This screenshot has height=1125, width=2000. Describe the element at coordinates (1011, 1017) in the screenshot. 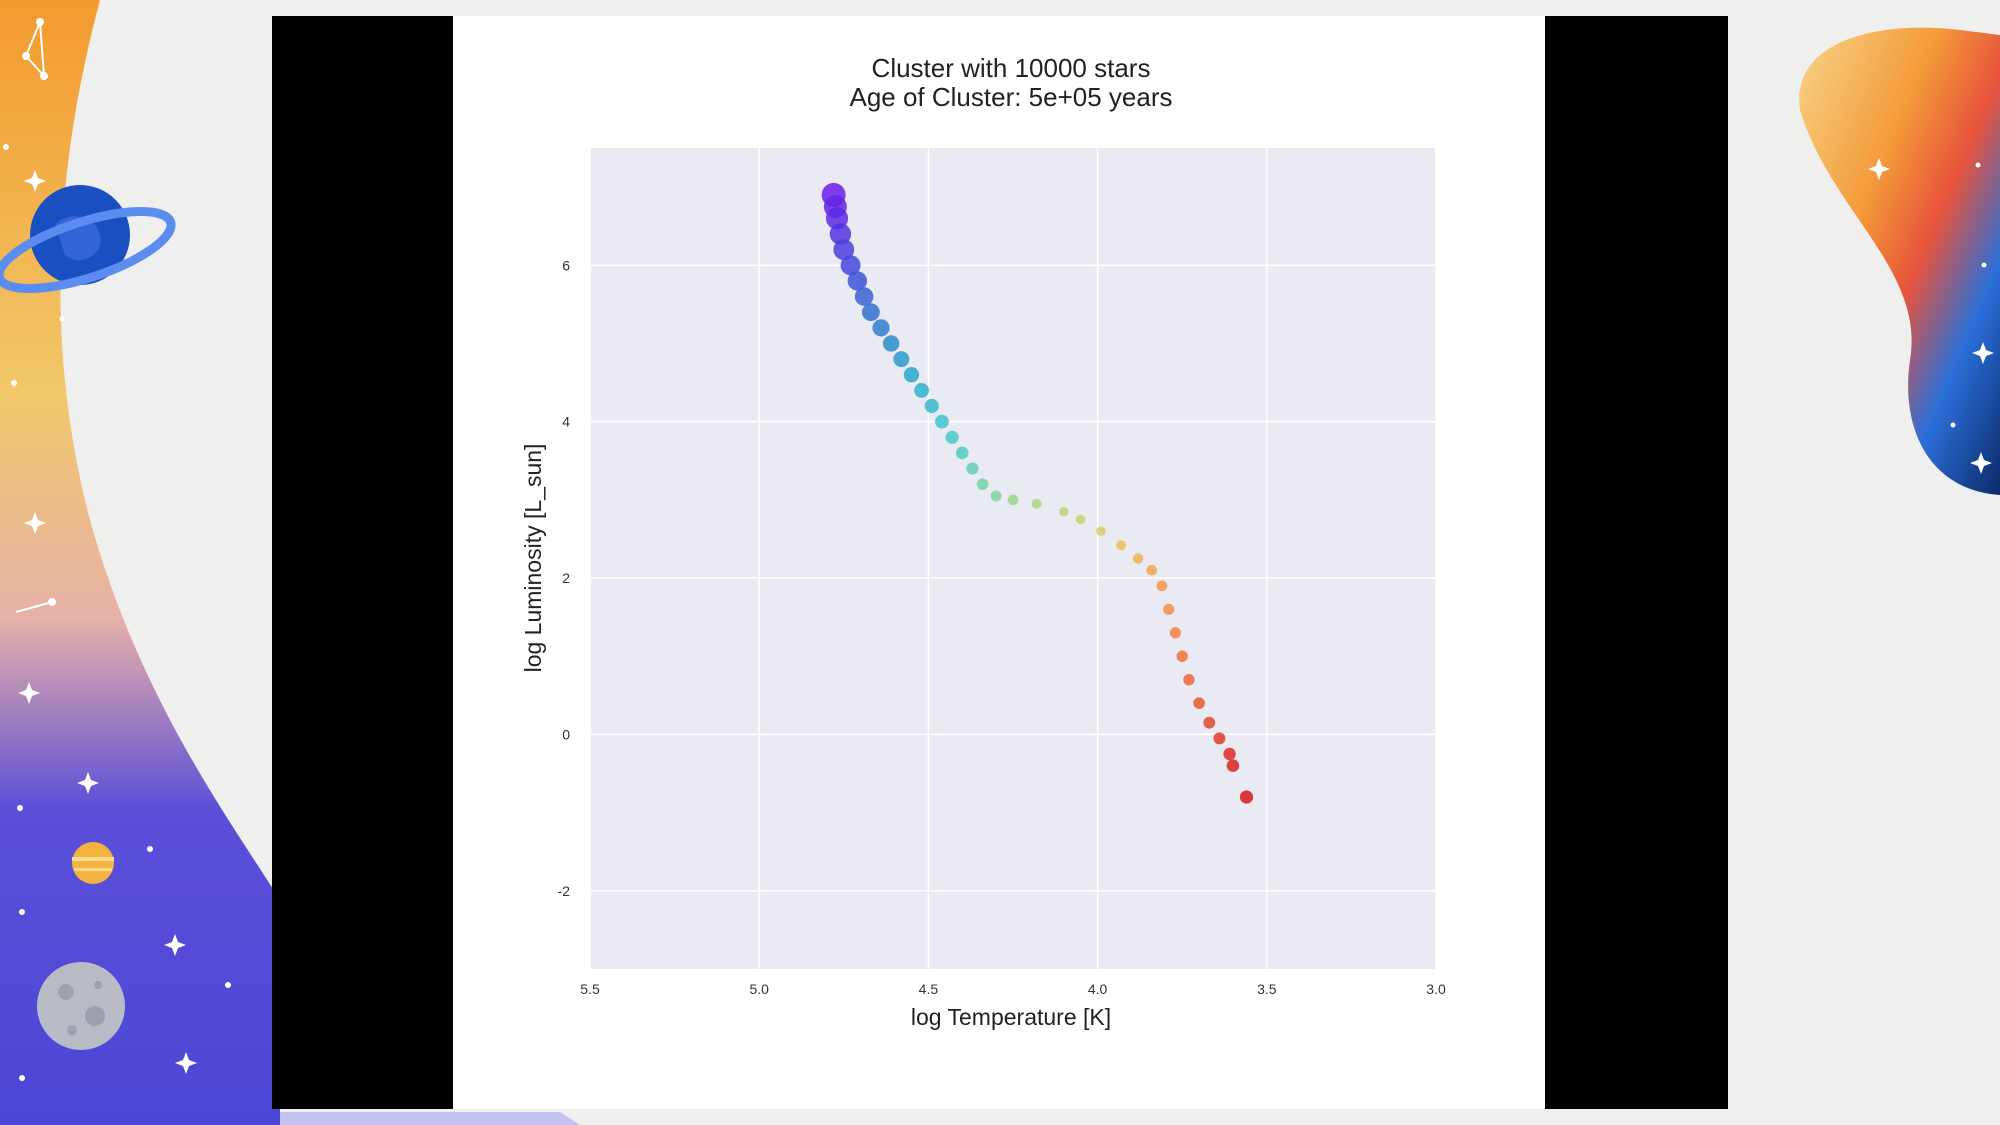

I see `x-axis-label: log Temperature [K]` at that location.